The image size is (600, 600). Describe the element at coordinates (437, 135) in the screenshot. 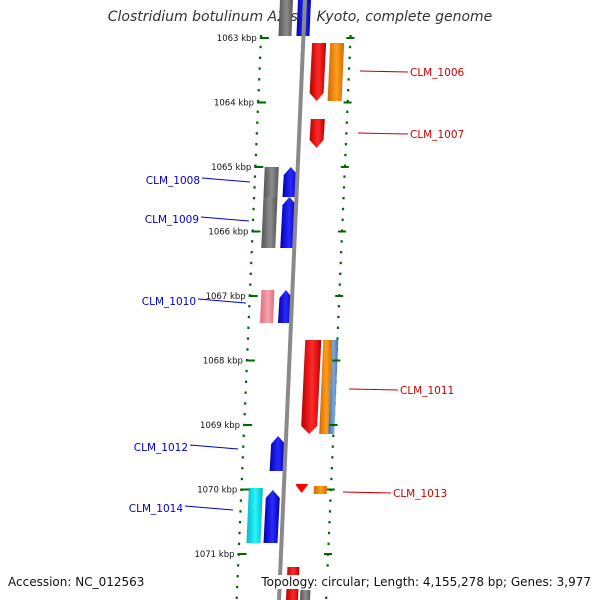

I see `gene-label-clm-1007: CLM_1007` at that location.